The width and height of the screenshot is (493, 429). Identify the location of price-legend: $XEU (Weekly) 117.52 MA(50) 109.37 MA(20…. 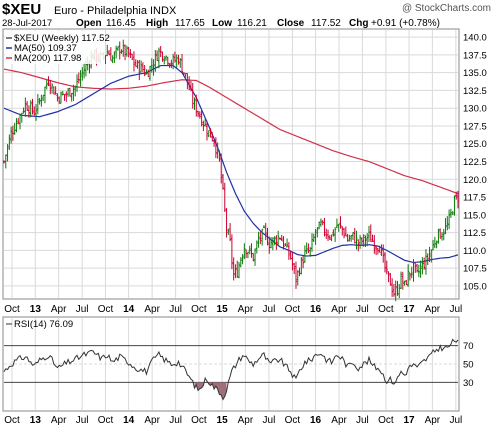
(57, 47).